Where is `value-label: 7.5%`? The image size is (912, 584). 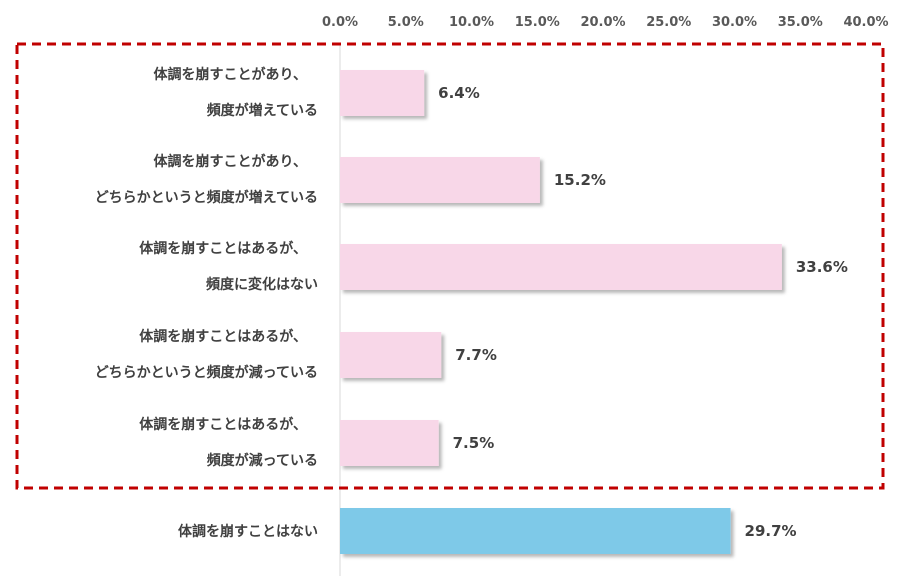
value-label: 7.5% is located at coordinates (474, 443).